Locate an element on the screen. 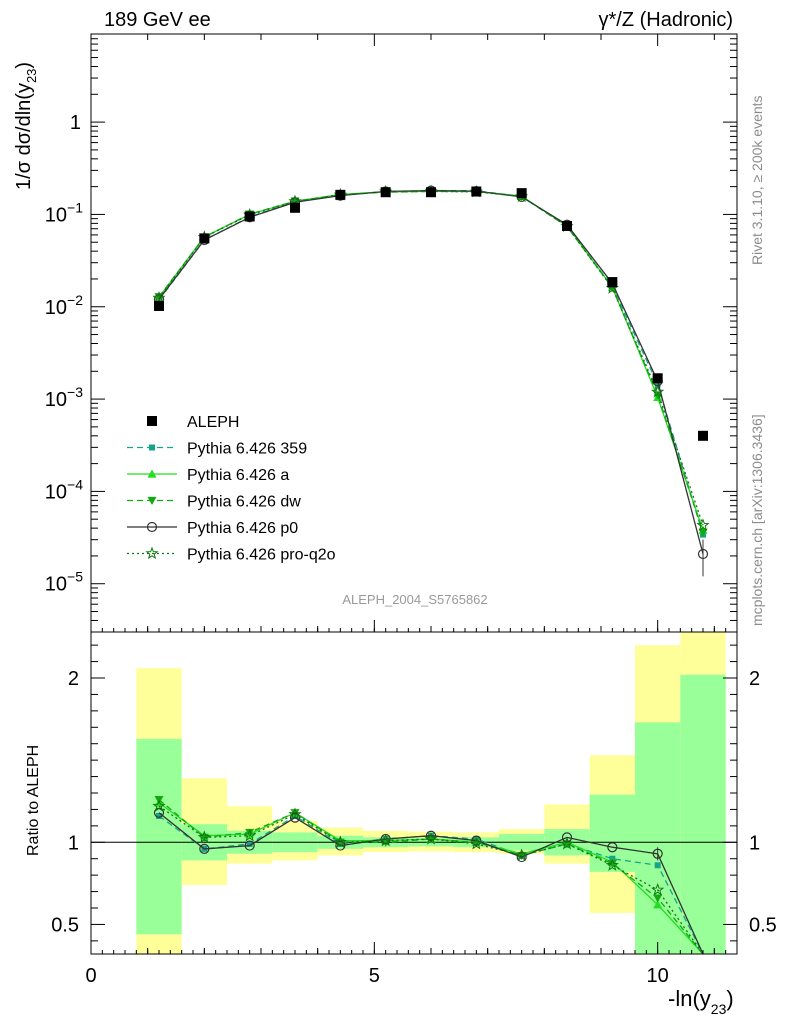 The image size is (786, 1024). legend-label: Pythia 6.426 a is located at coordinates (238, 475).